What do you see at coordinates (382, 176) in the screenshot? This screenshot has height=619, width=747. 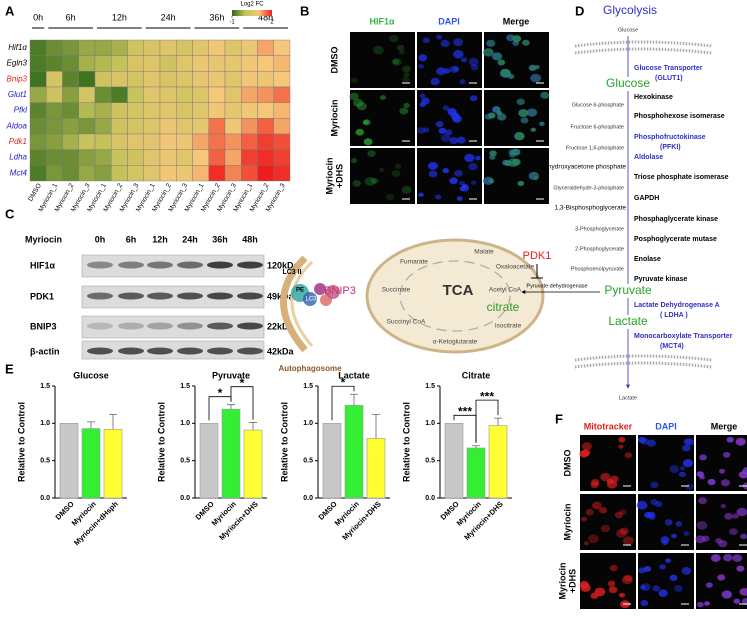 I see `micrograph` at bounding box center [382, 176].